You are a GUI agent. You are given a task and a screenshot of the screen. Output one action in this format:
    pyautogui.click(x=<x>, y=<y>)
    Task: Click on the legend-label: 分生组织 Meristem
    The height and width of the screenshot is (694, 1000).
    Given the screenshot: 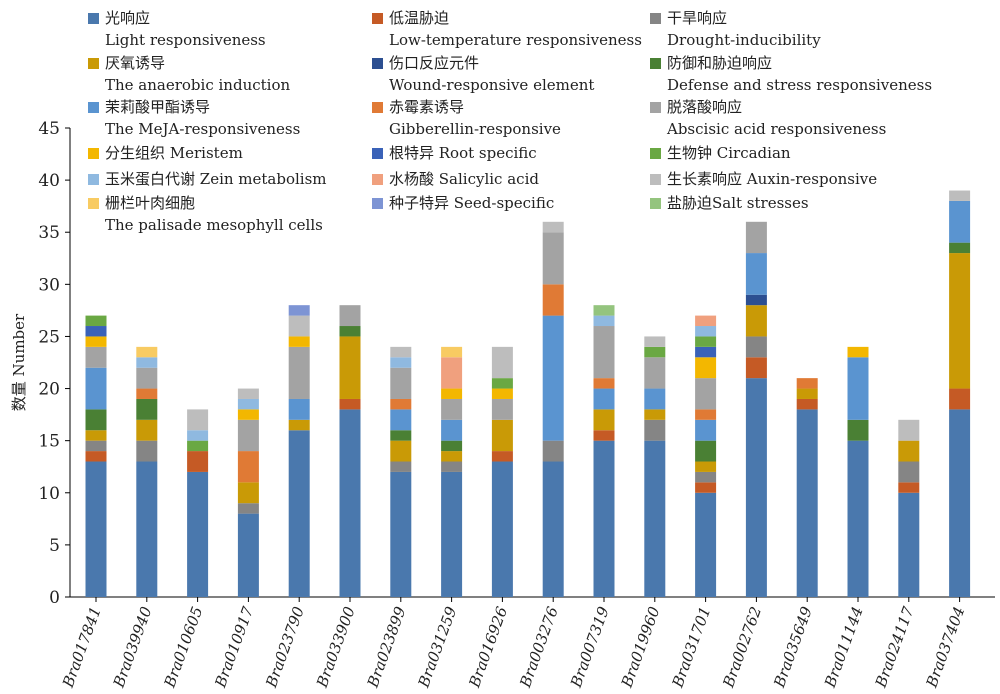 What is the action you would take?
    pyautogui.click(x=174, y=153)
    